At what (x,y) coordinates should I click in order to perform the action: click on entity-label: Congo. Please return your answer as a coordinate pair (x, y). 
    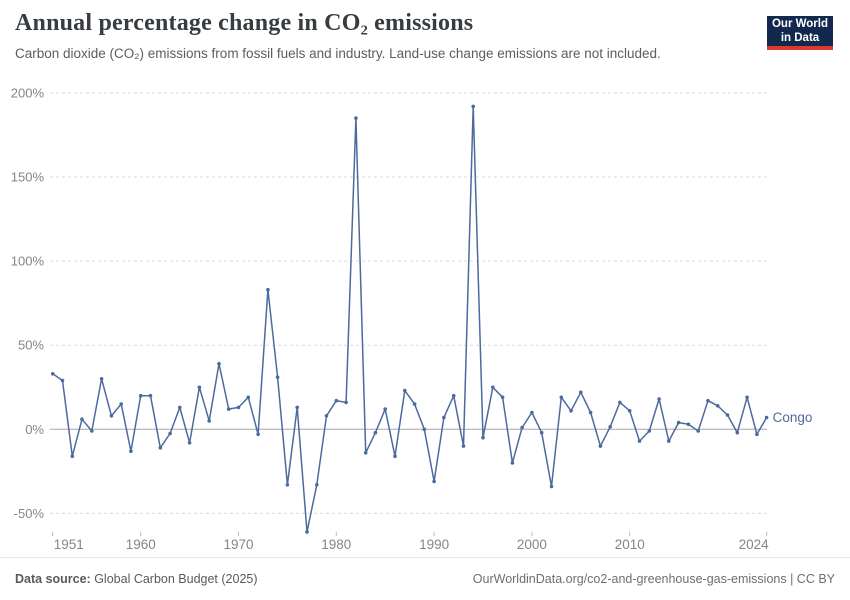
    Looking at the image, I should click on (793, 417).